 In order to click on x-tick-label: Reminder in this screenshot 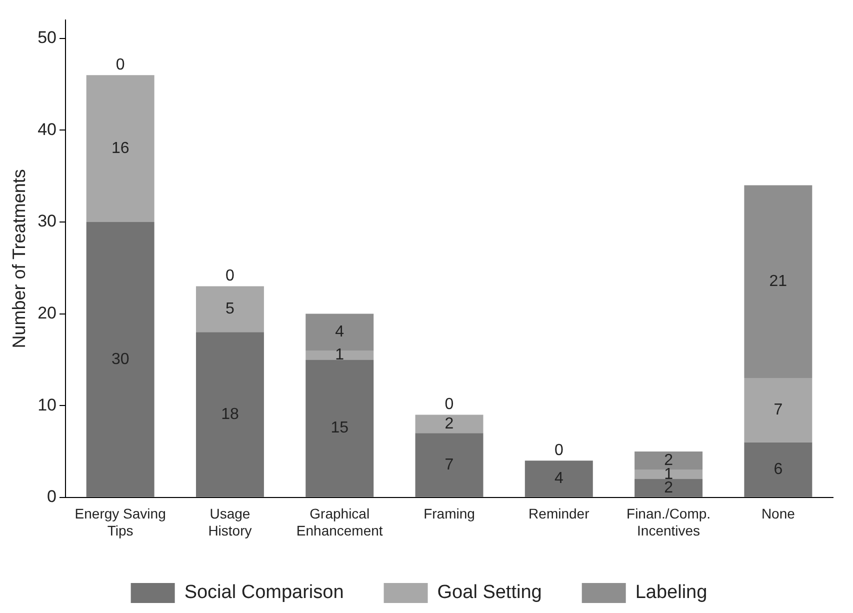, I will do `click(559, 514)`.